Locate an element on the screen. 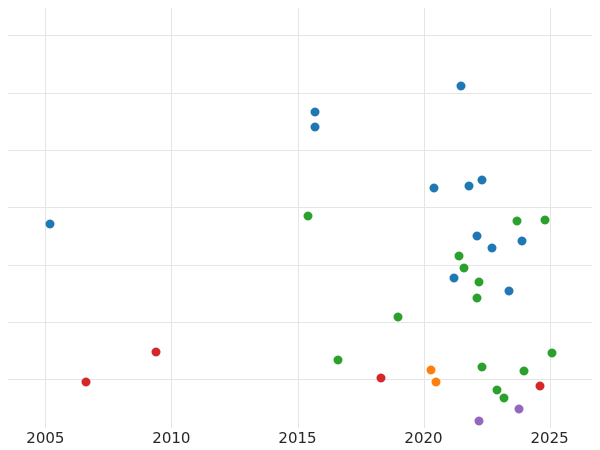 Image resolution: width=600 pixels, height=450 pixels. x-tick-label: 2005 is located at coordinates (45, 438).